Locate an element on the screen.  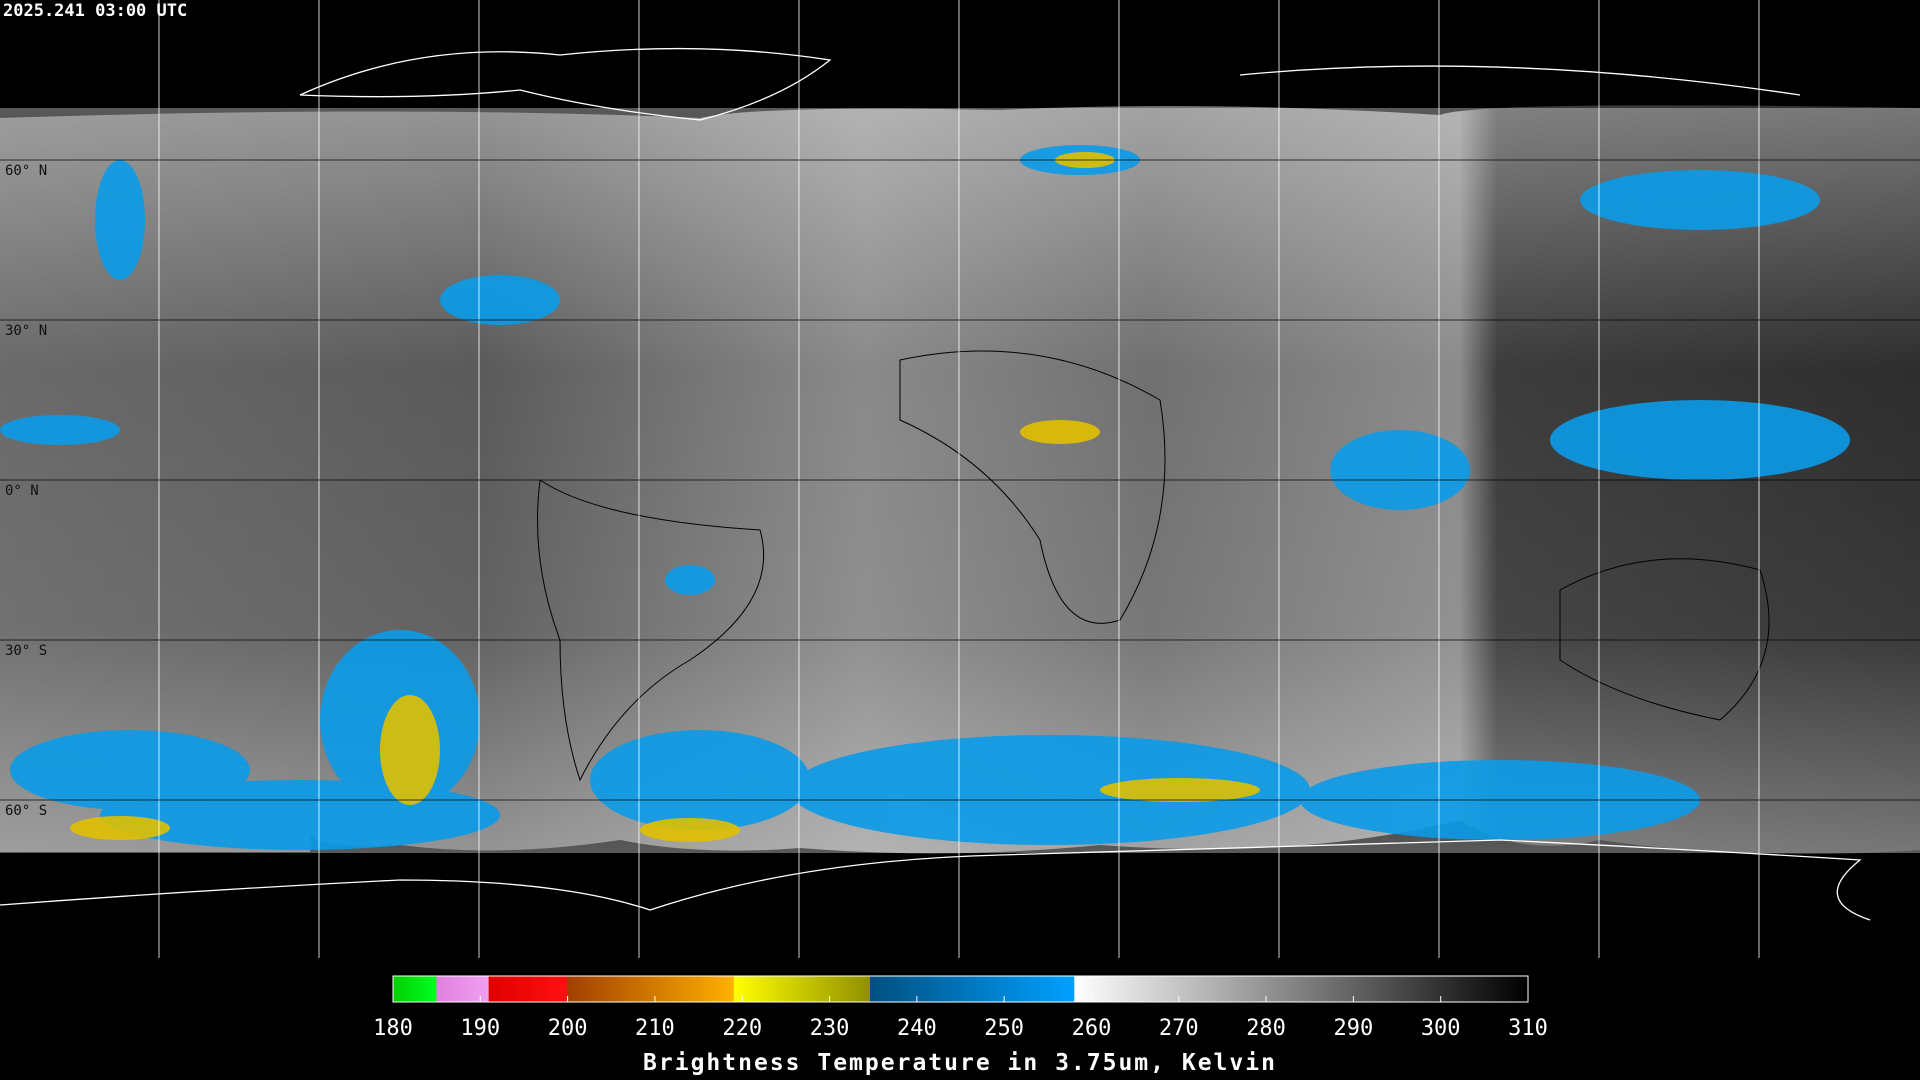
latitude-label: 60° S is located at coordinates (26, 811).